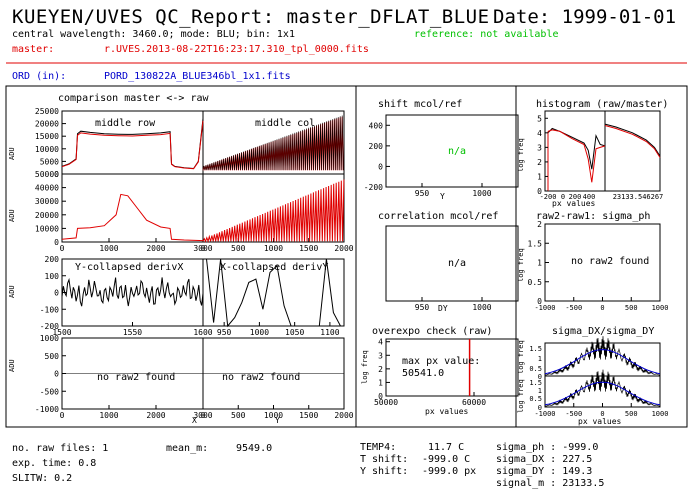 This screenshot has height=490, width=693. I want to click on y-tick-label: 5, so click(539, 118).